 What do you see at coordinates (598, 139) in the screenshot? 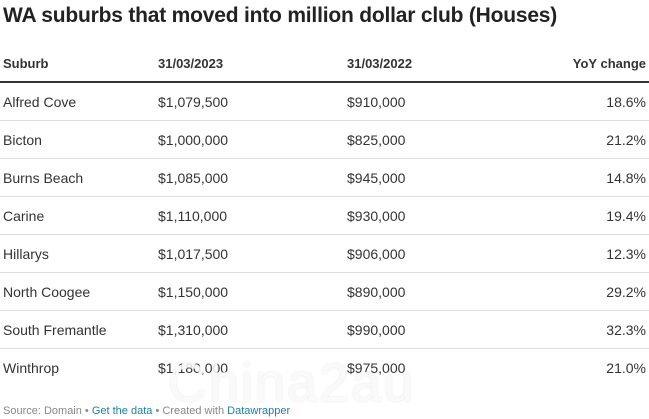
I see `cell-yoy-change: 21.2%` at bounding box center [598, 139].